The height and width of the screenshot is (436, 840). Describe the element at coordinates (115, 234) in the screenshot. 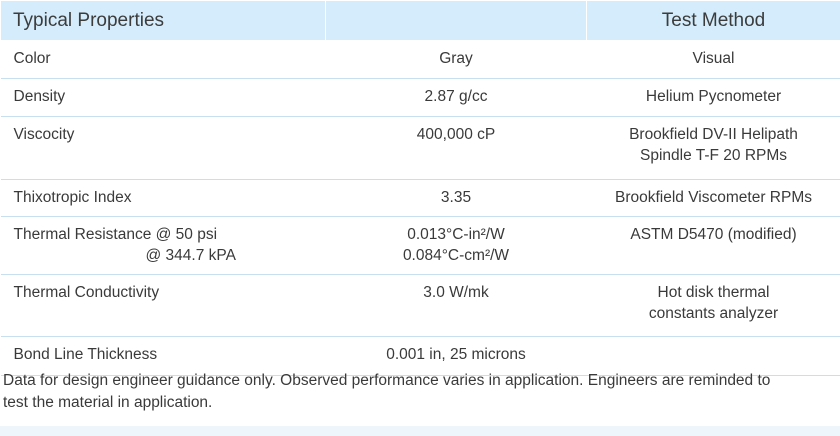

I see `property-line: Thermal Resistance @ 50 psi` at that location.